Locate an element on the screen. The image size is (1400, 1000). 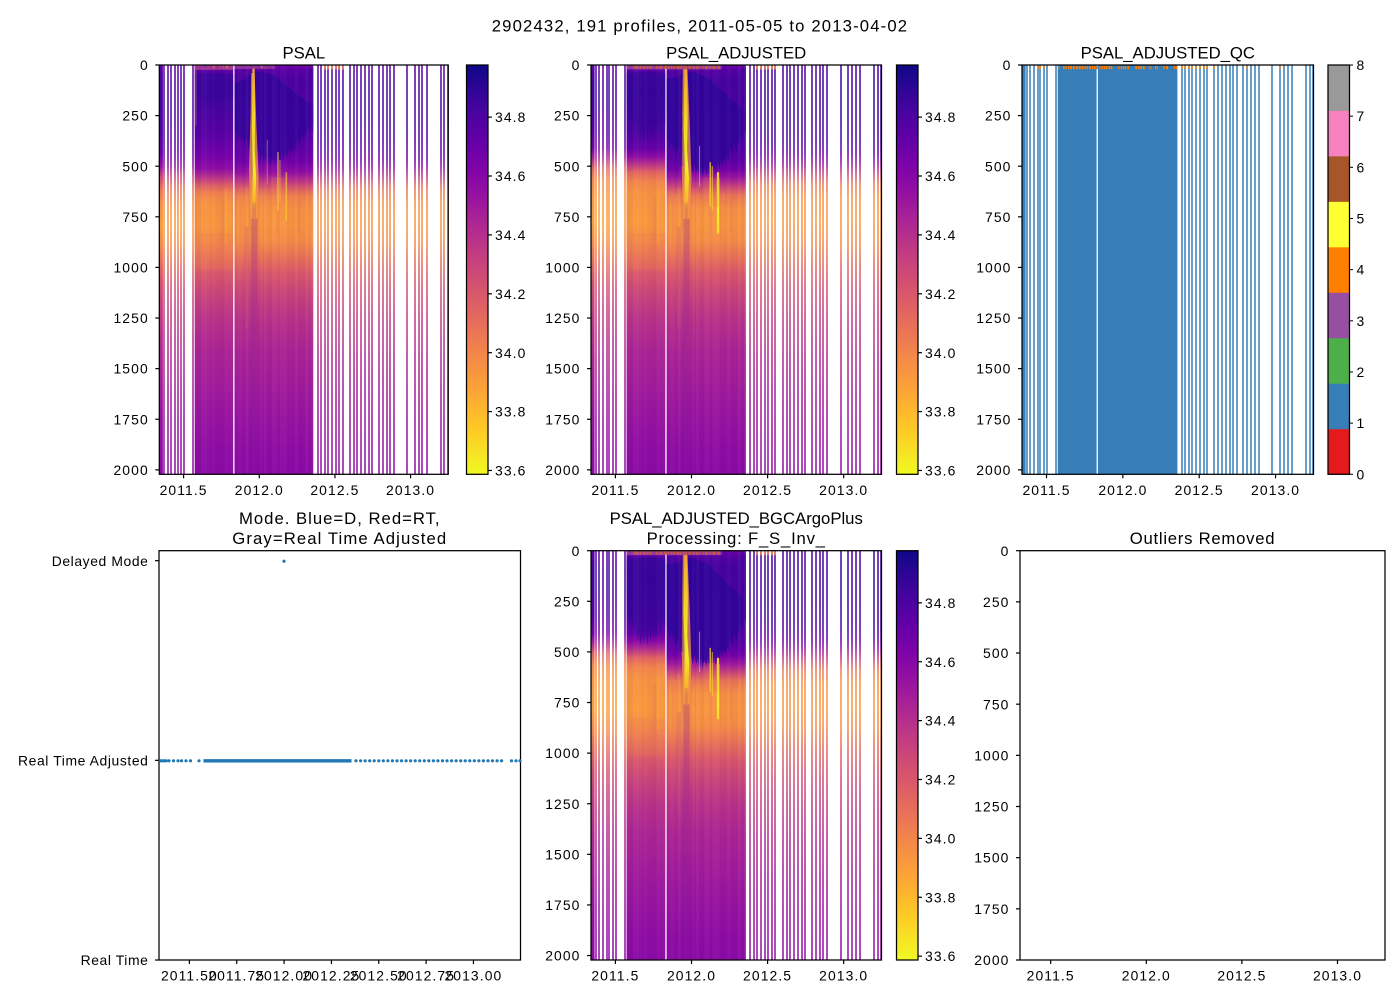
svg-text: 2013.00 is located at coordinates (473, 976).